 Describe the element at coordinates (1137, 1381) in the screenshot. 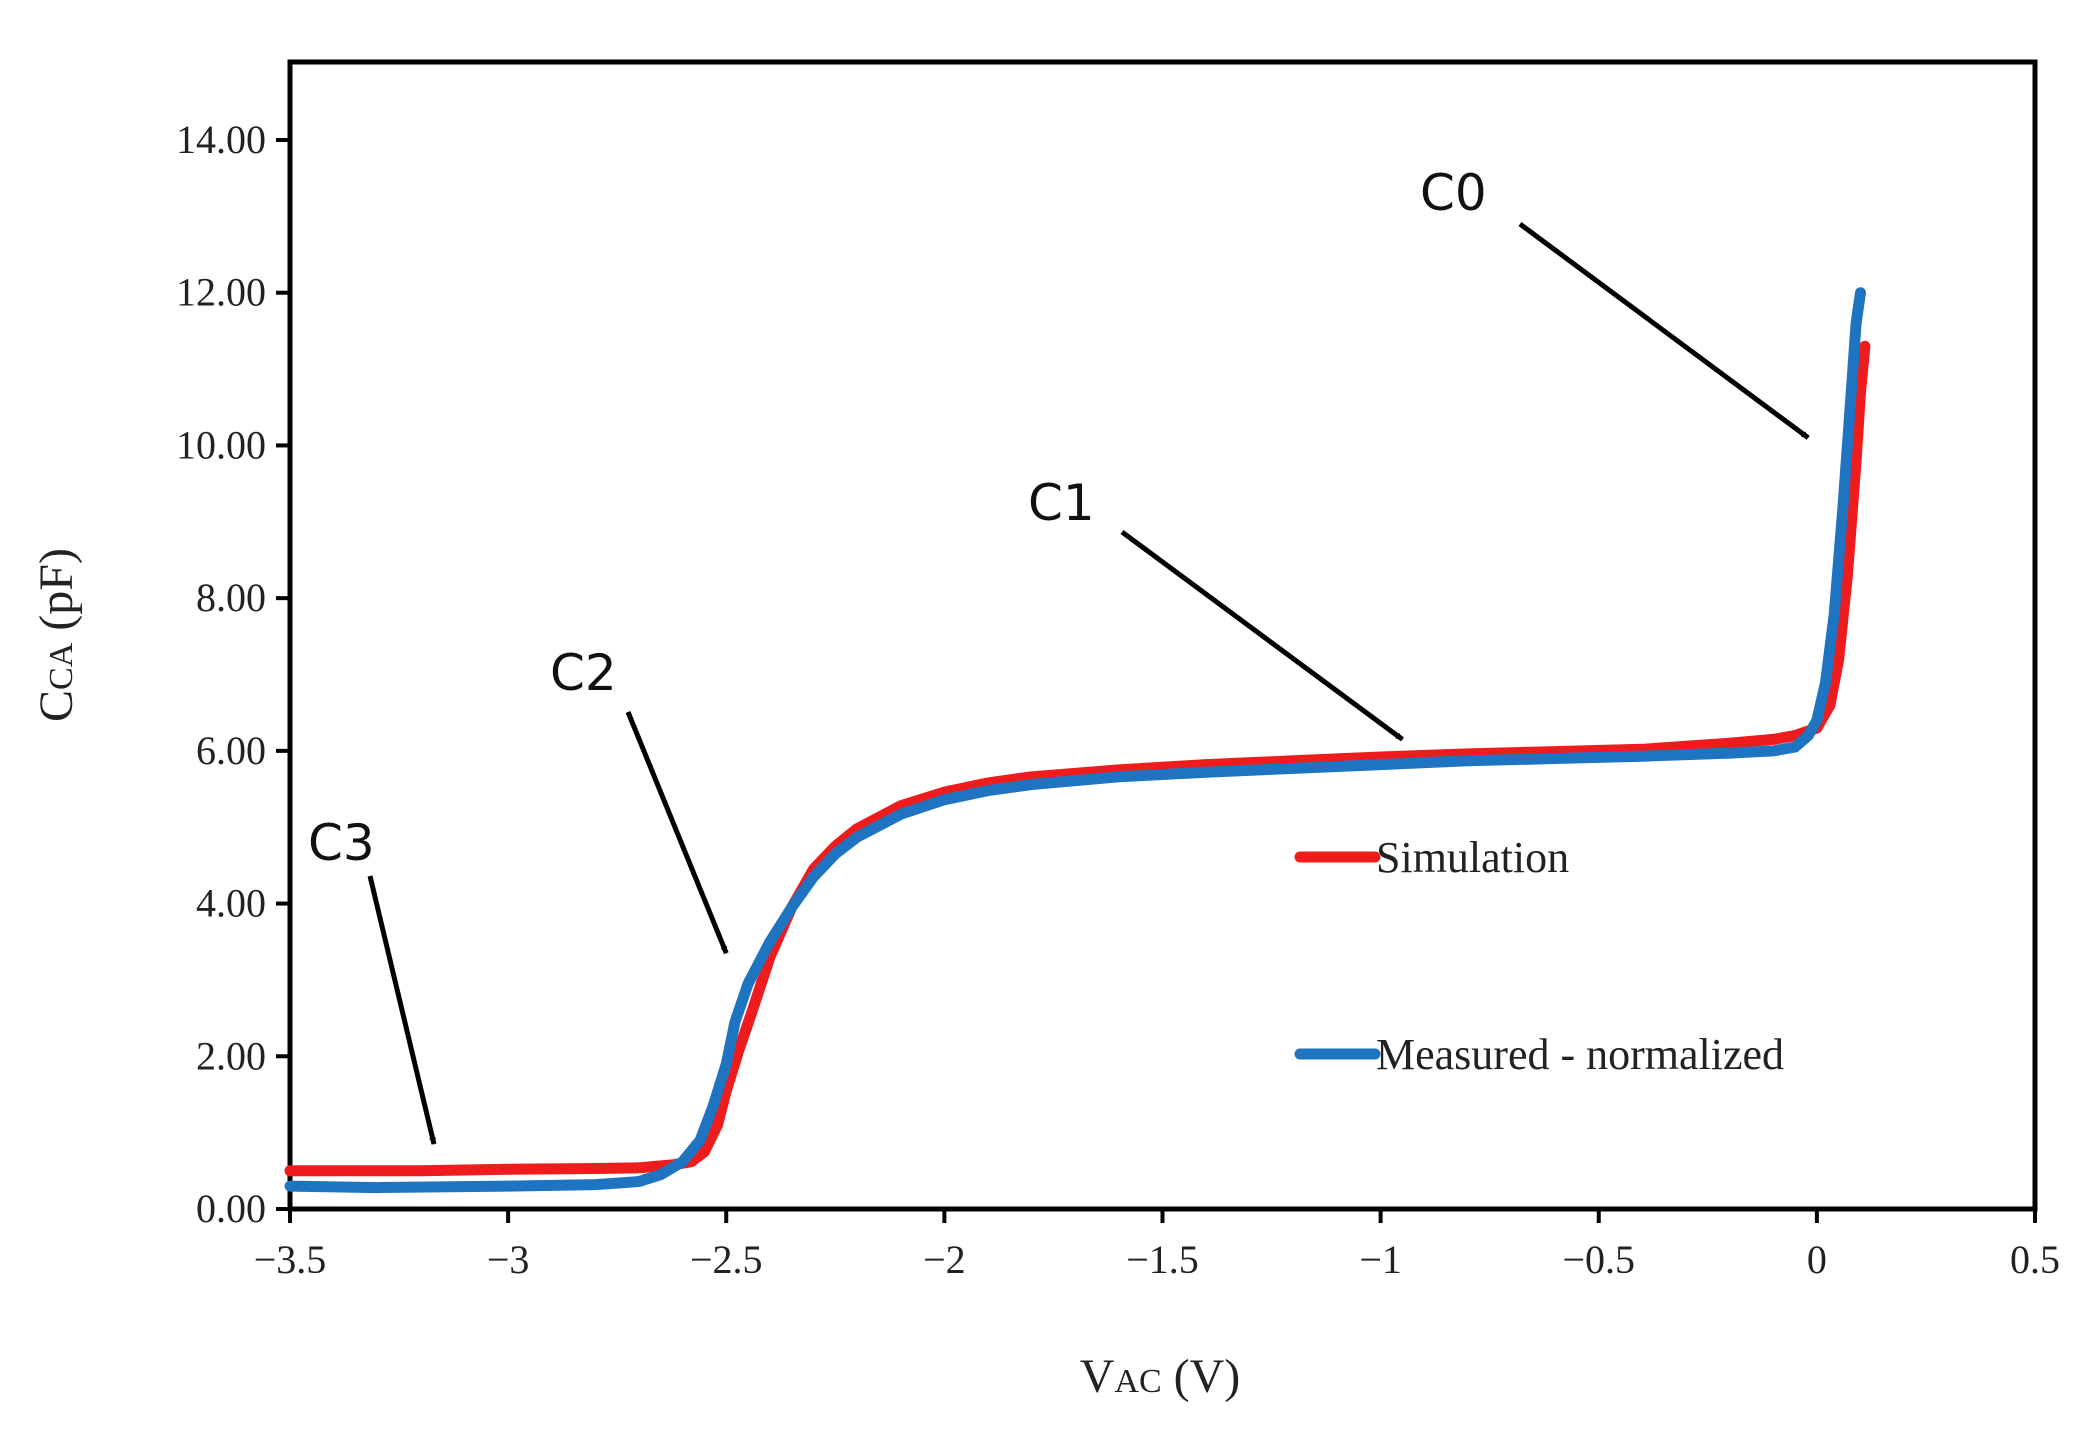

I see `x-axis-title-sub: AC` at that location.